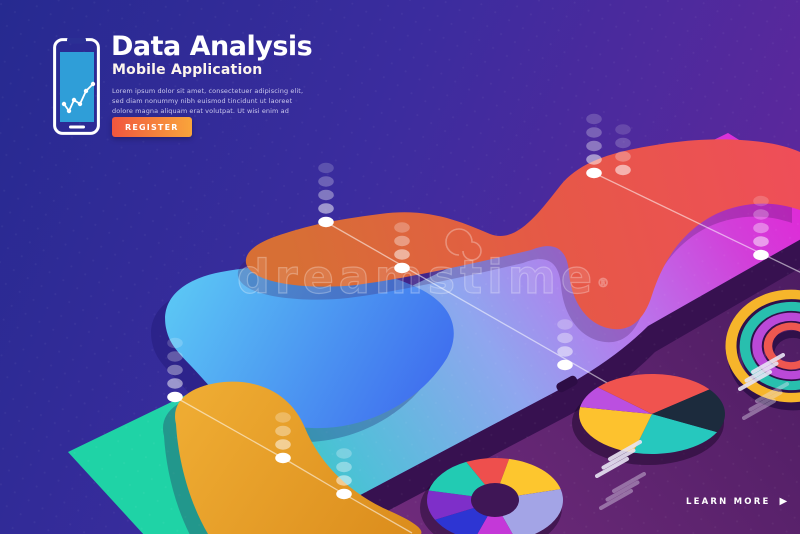 The width and height of the screenshot is (800, 534). I want to click on stripe-marks, so click(692, 431).